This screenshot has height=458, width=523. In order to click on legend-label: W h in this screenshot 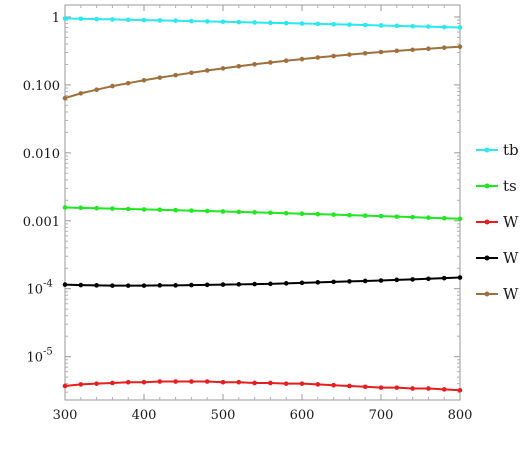, I will do `click(513, 294)`.